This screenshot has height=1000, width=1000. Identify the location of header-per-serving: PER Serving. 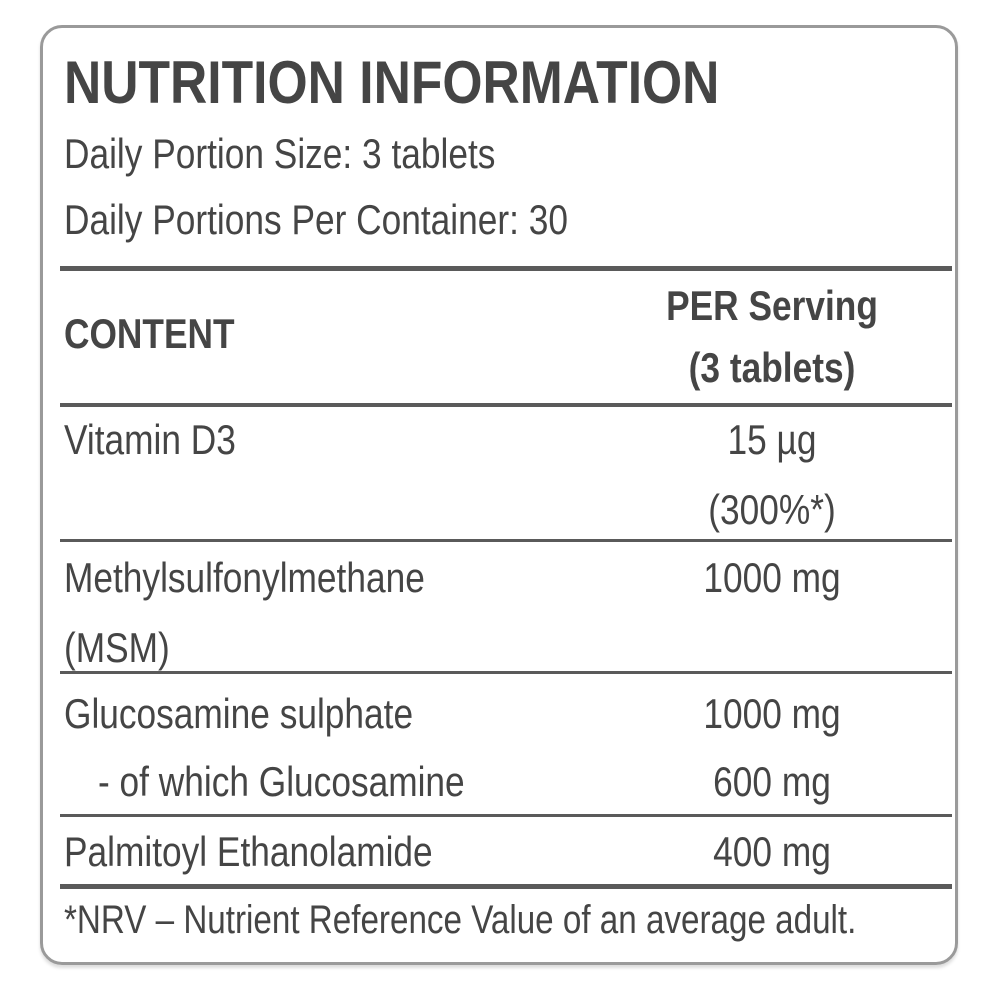
(772, 305).